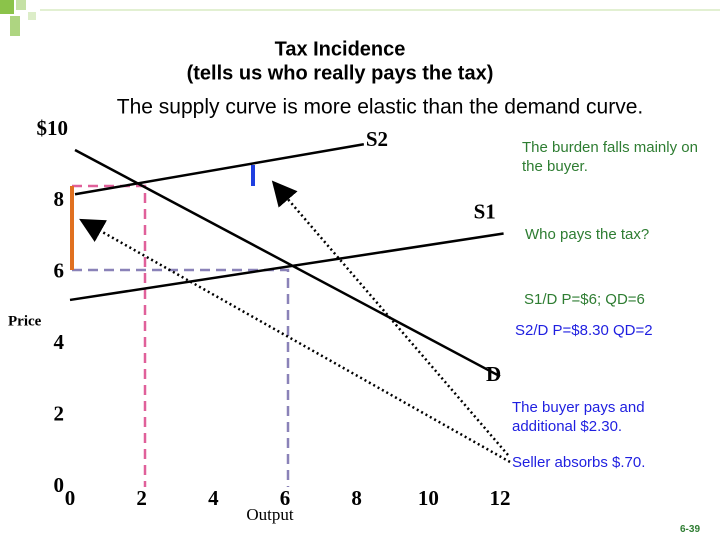  What do you see at coordinates (584, 330) in the screenshot?
I see `annotation: S2/D P=$8.30 QD=2` at bounding box center [584, 330].